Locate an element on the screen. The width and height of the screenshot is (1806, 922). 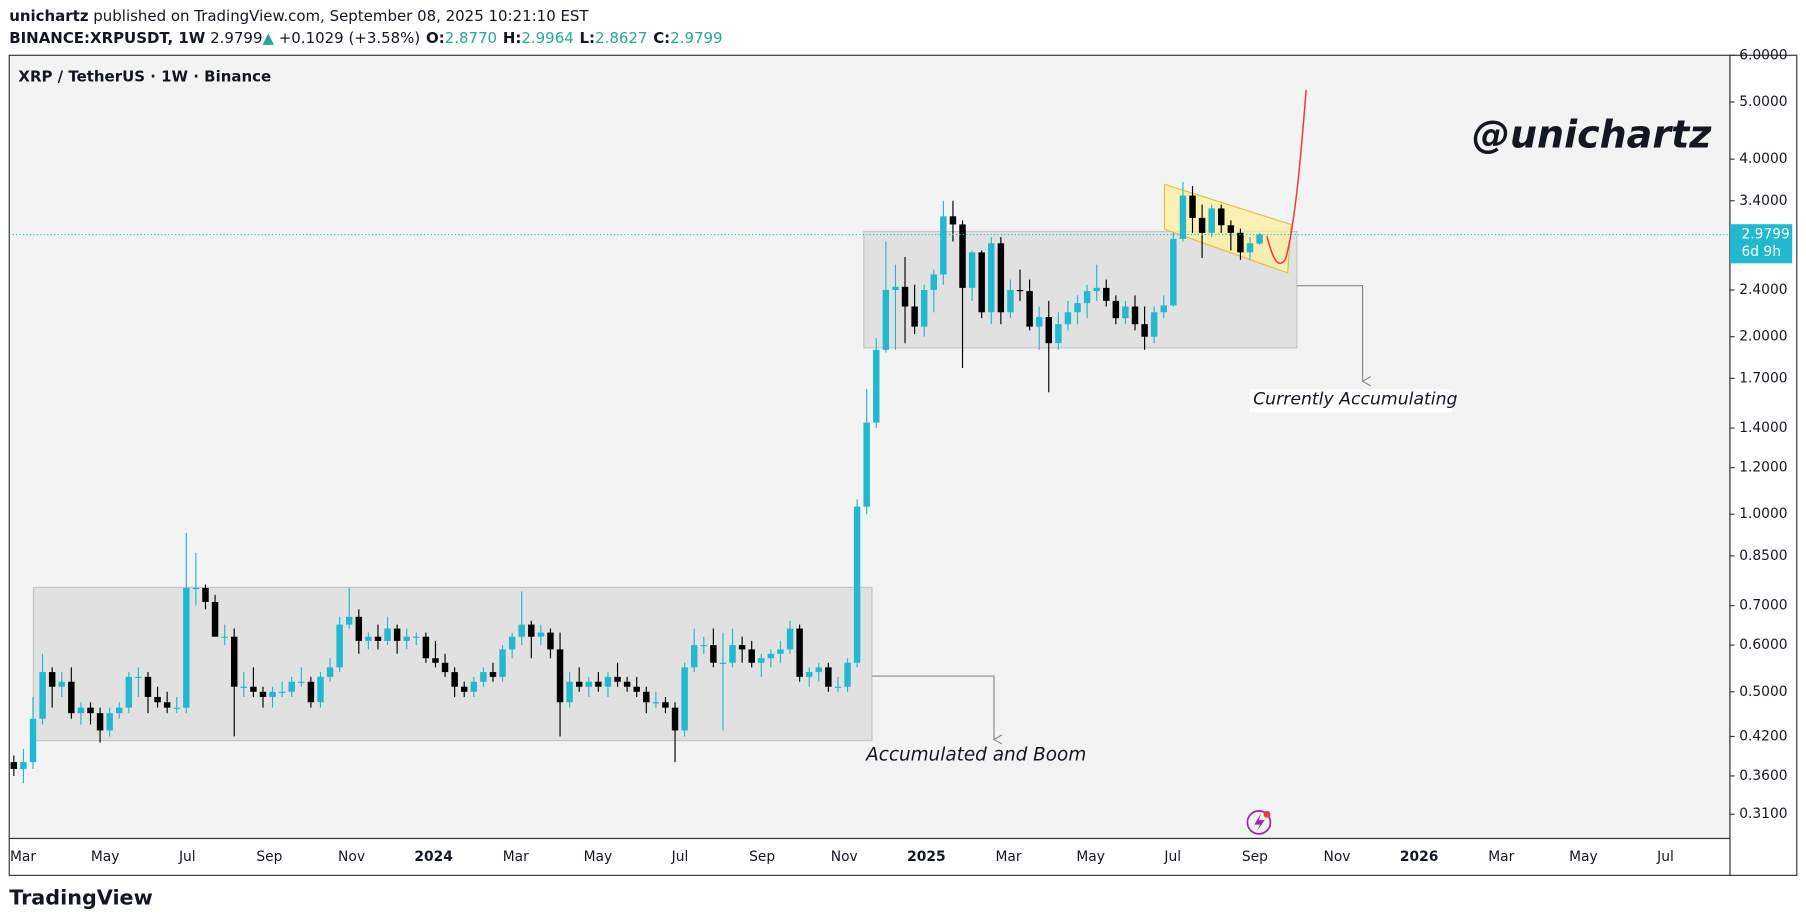
x-tick-label: 2026 is located at coordinates (1419, 857).